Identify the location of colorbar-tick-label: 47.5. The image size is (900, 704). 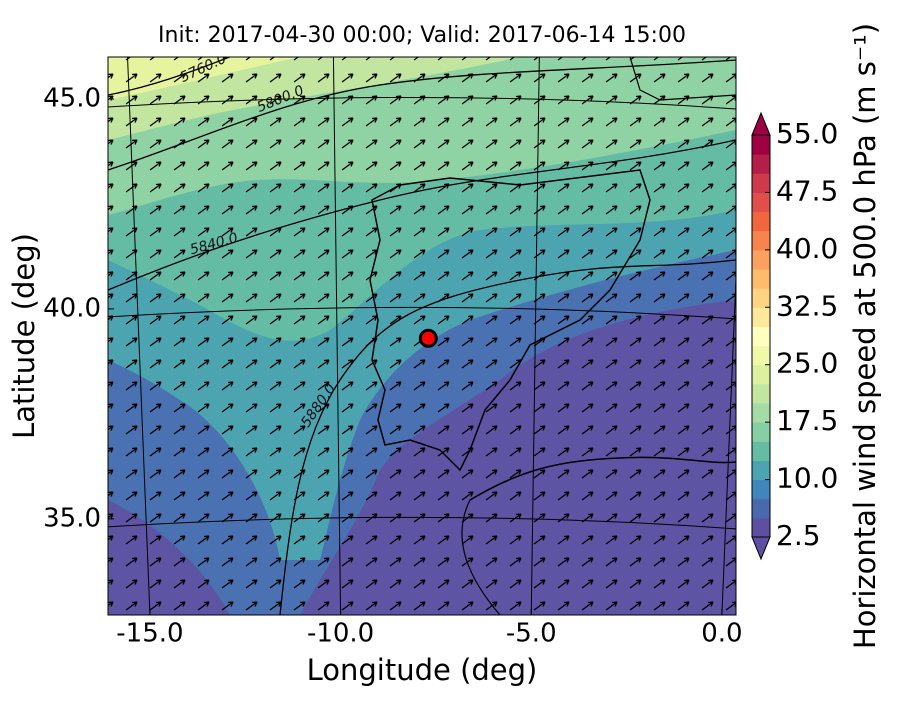
(807, 190).